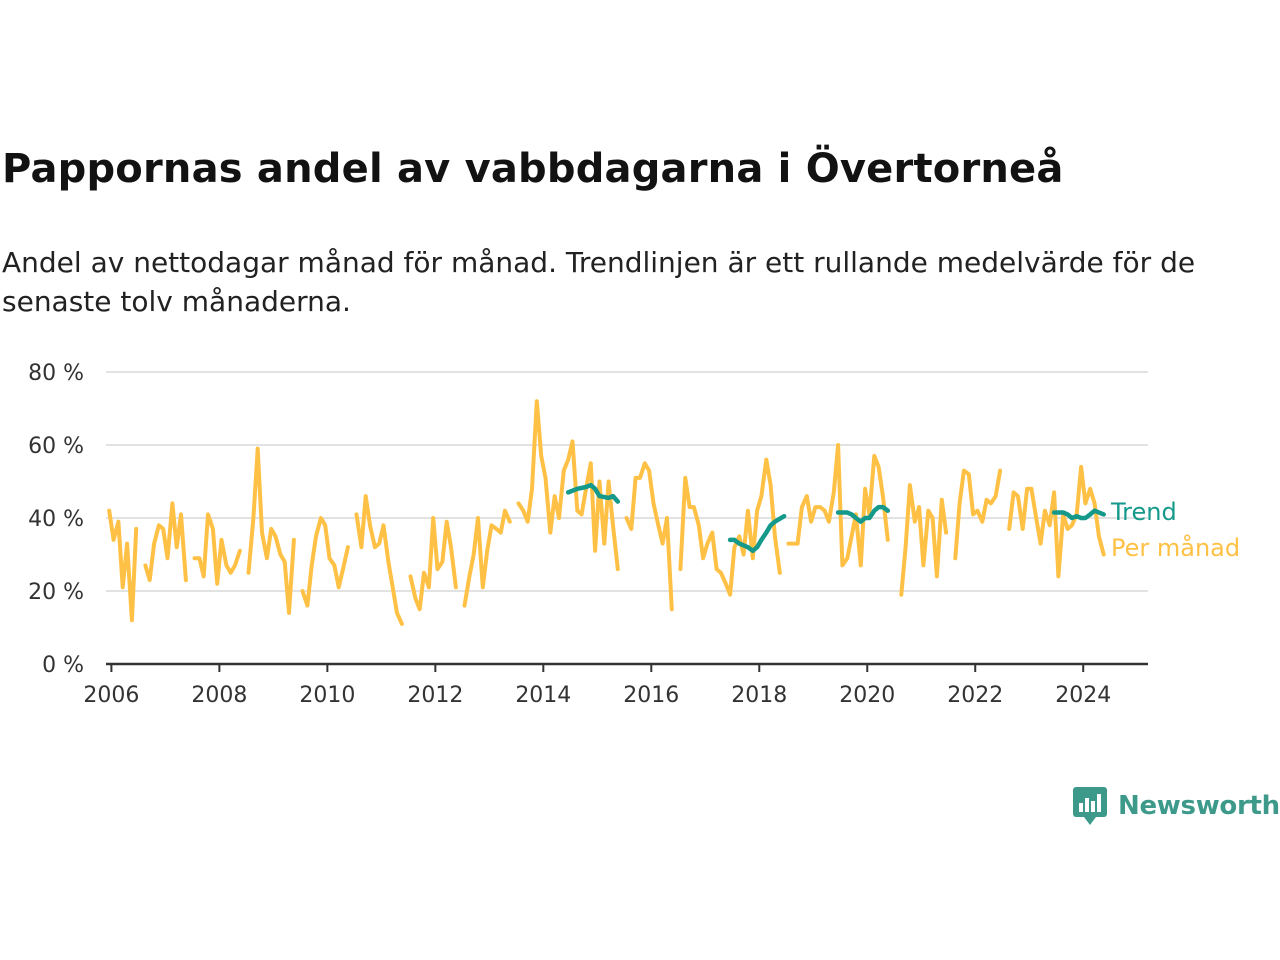 The width and height of the screenshot is (1280, 960). I want to click on x-tick-label: 2018, so click(759, 695).